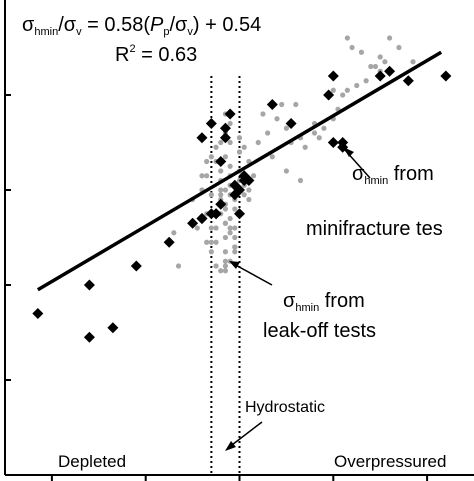 The image size is (474, 481). What do you see at coordinates (166, 32) in the screenshot?
I see `eq-p: p` at bounding box center [166, 32].